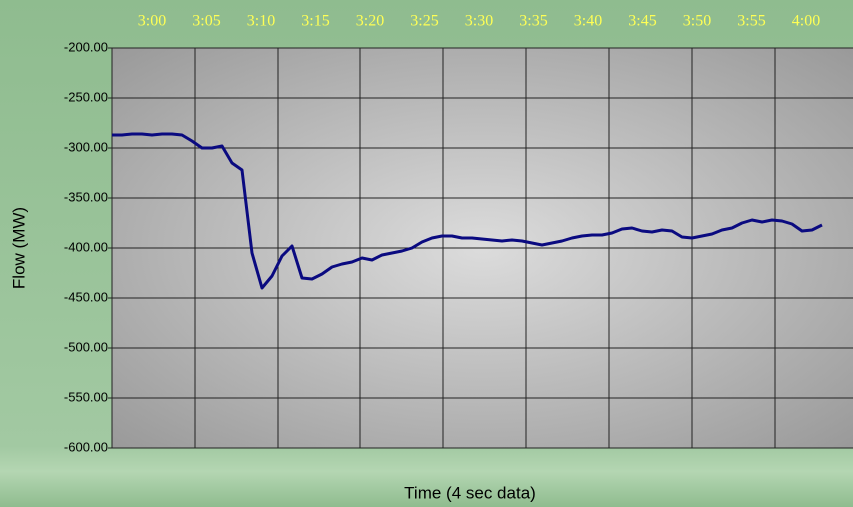 The image size is (853, 507). I want to click on x-tick-label: 3:35, so click(533, 21).